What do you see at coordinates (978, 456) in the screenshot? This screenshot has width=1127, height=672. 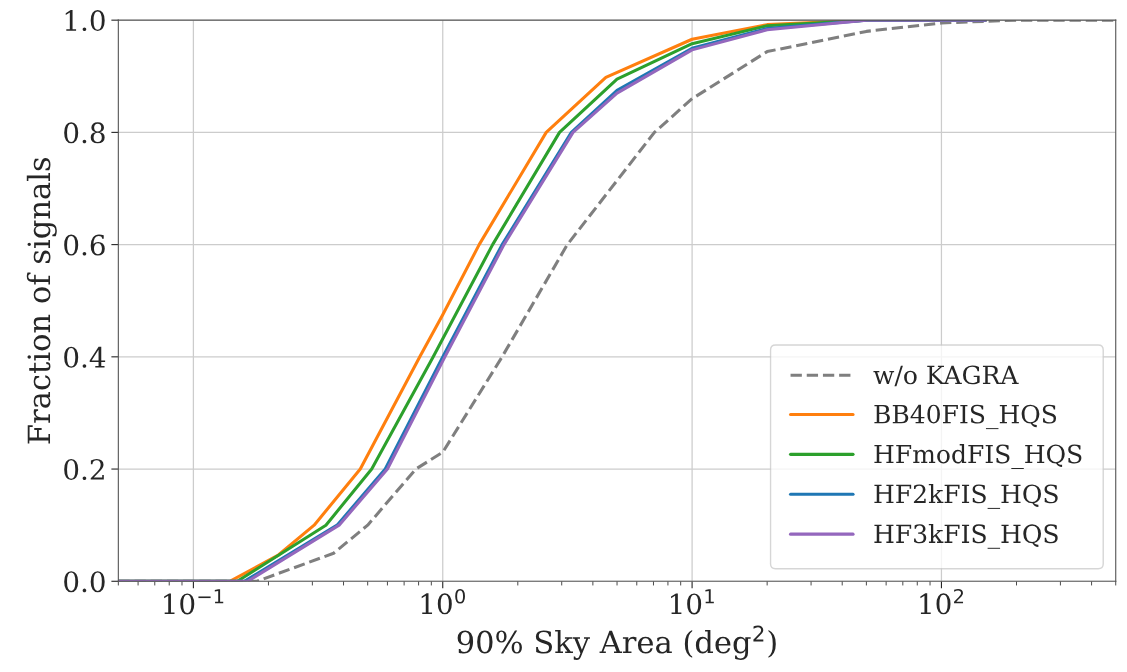 I see `legend-label: HFmodFIS_HQS` at bounding box center [978, 456].